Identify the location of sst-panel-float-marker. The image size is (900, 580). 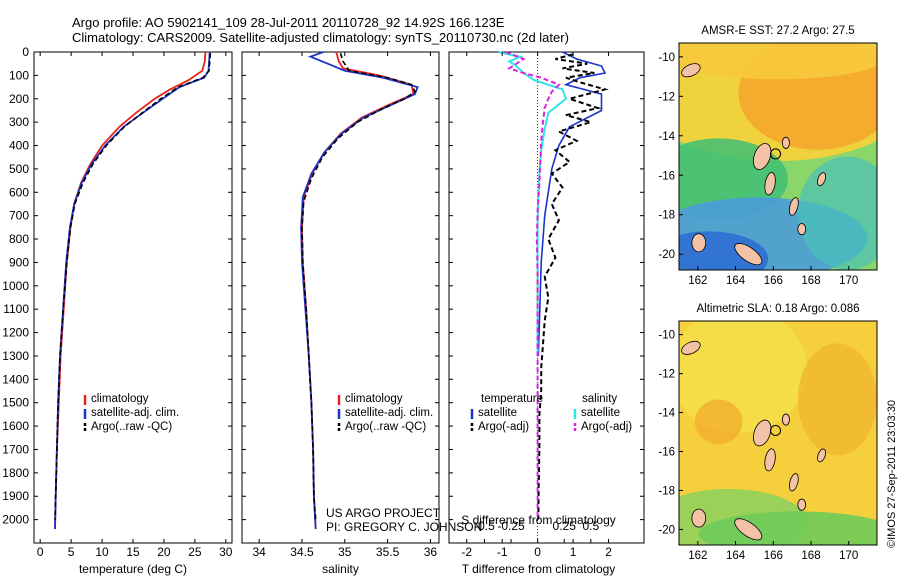
(776, 154).